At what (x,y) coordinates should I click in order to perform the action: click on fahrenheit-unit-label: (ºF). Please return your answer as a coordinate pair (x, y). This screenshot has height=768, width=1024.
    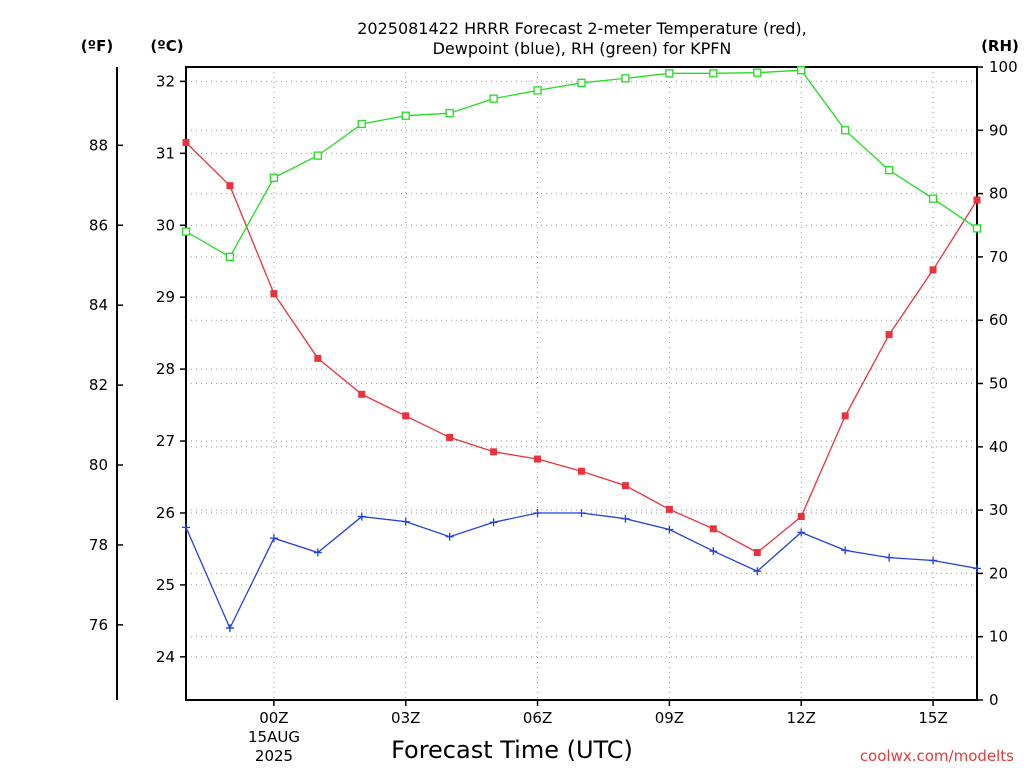
    Looking at the image, I should click on (97, 46).